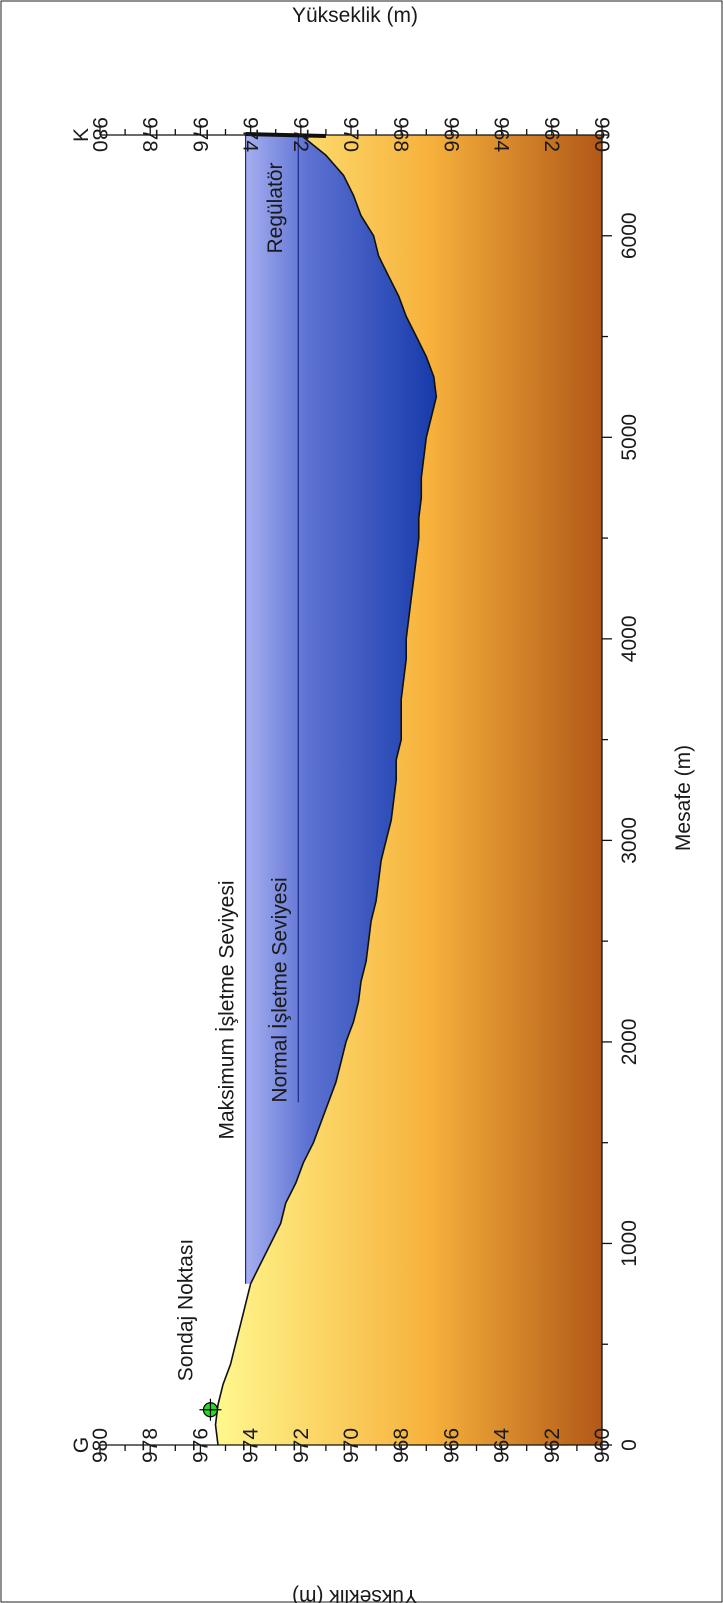 This screenshot has height=1603, width=723. I want to click on y-tick-label-right: 980, so click(99, 134).